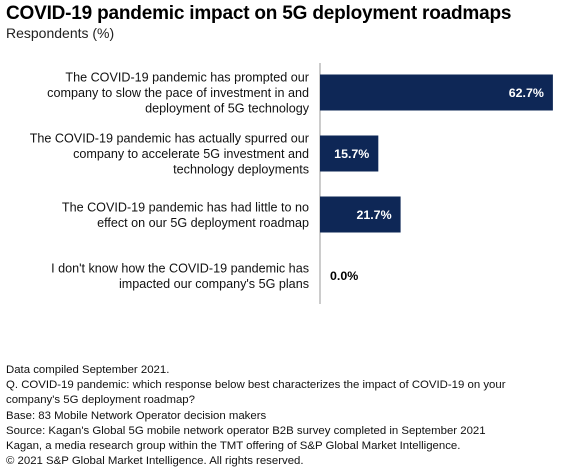  I want to click on data-label: 0.0%, so click(344, 276).